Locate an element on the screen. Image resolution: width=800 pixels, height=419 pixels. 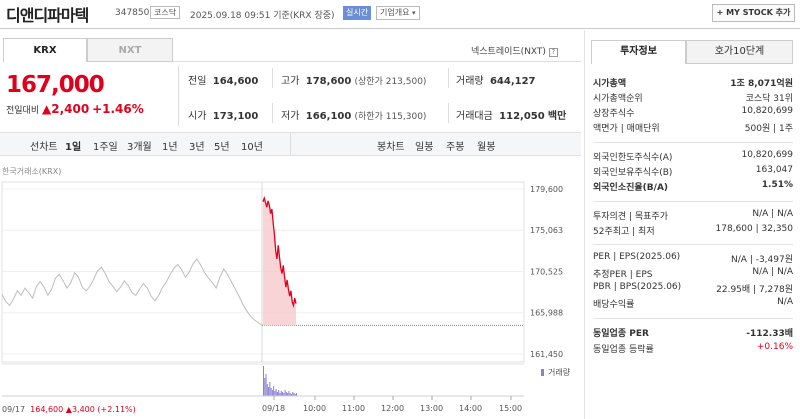
x-tick-label: 11:00 is located at coordinates (353, 408).